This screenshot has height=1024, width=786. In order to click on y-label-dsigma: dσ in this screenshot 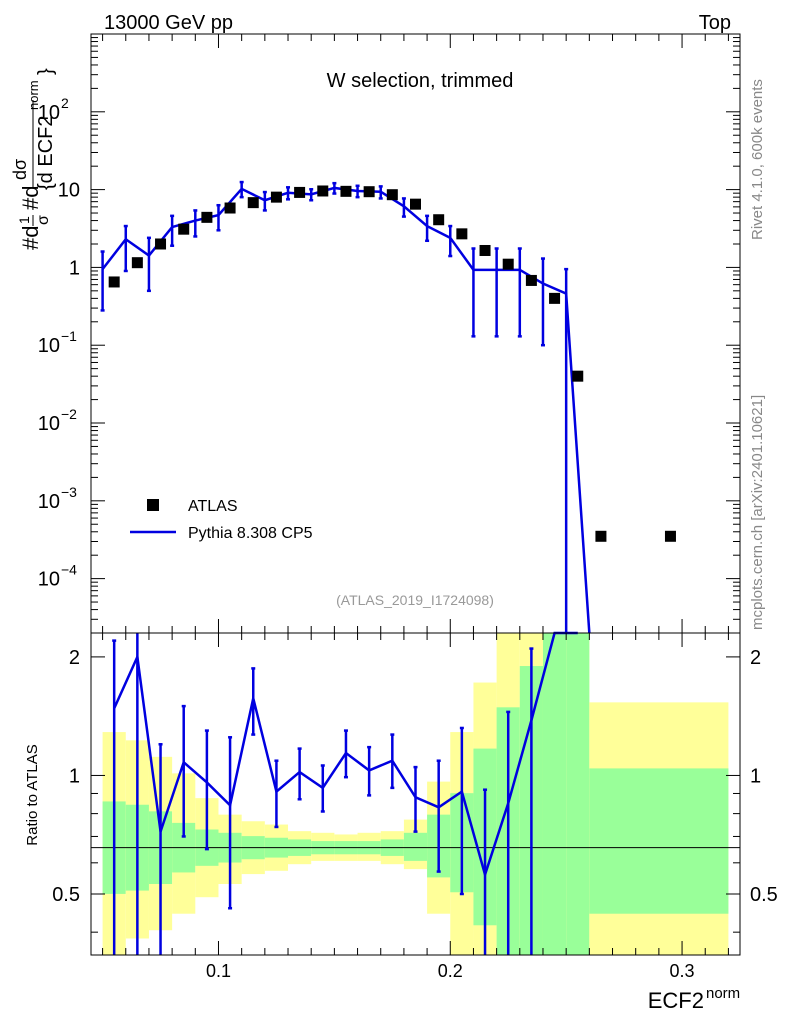, I will do `click(20, 169)`.